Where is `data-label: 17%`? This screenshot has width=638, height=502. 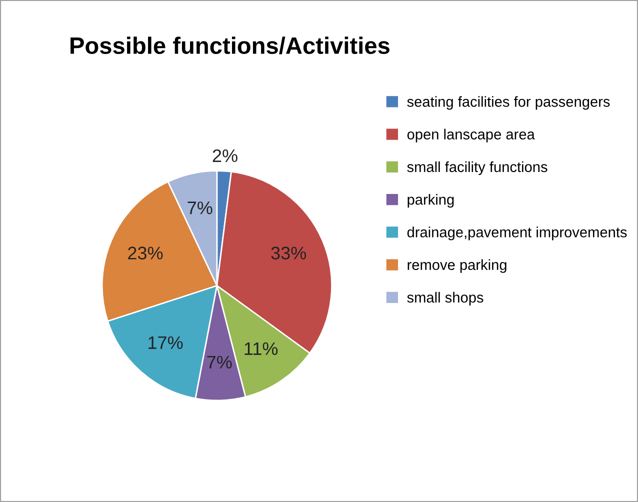 data-label: 17% is located at coordinates (165, 342).